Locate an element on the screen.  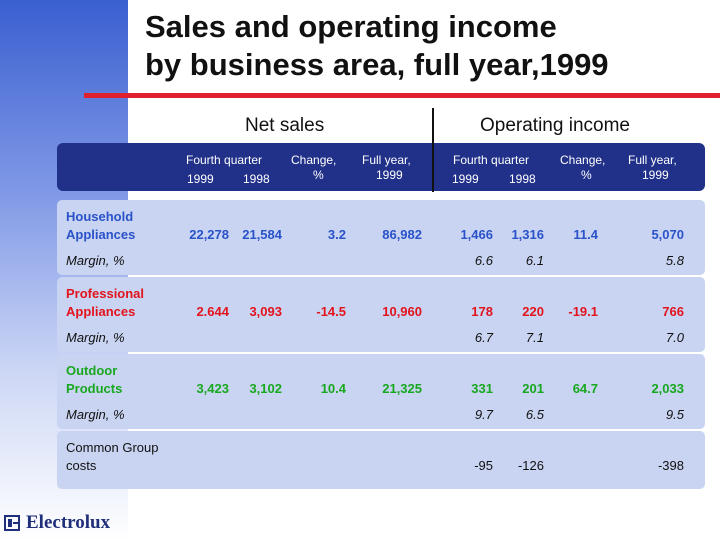
oi-q4-1998-value: 1,316 is located at coordinates (527, 234).